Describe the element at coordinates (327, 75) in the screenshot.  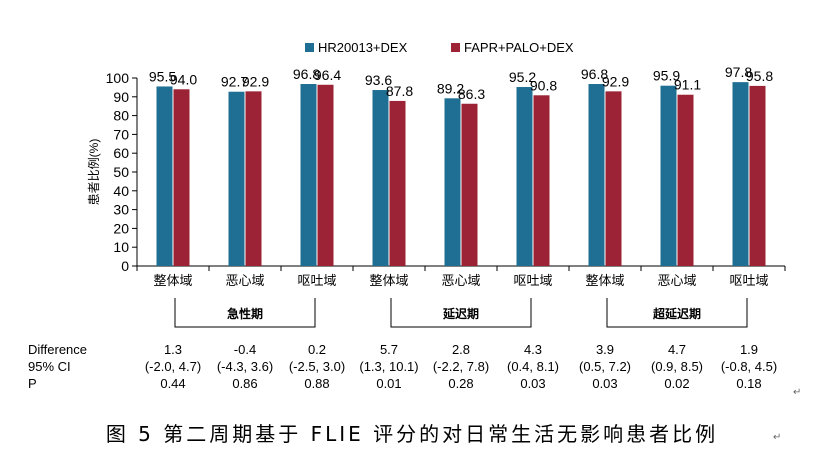
I see `data-label: 96.4` at that location.